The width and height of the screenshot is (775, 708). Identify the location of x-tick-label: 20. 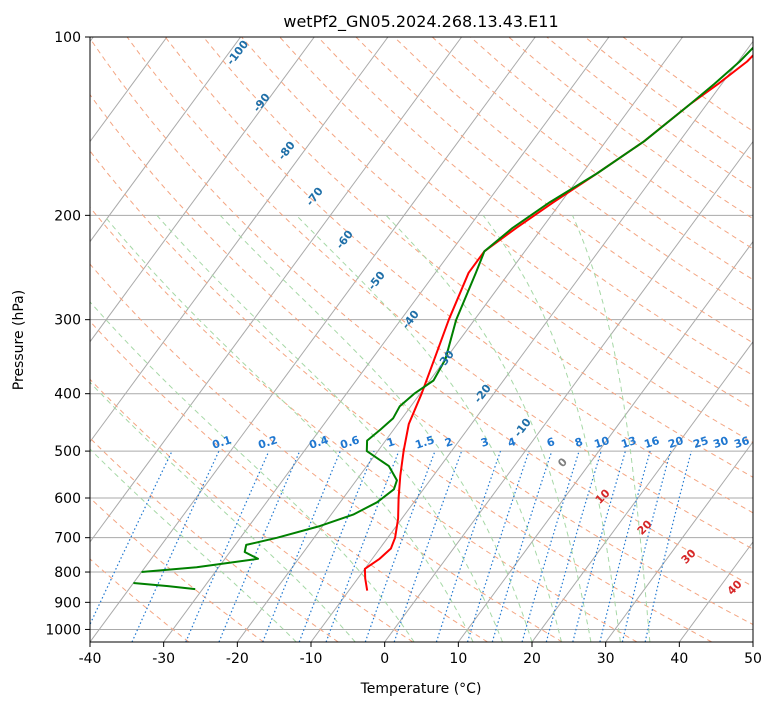
(532, 659).